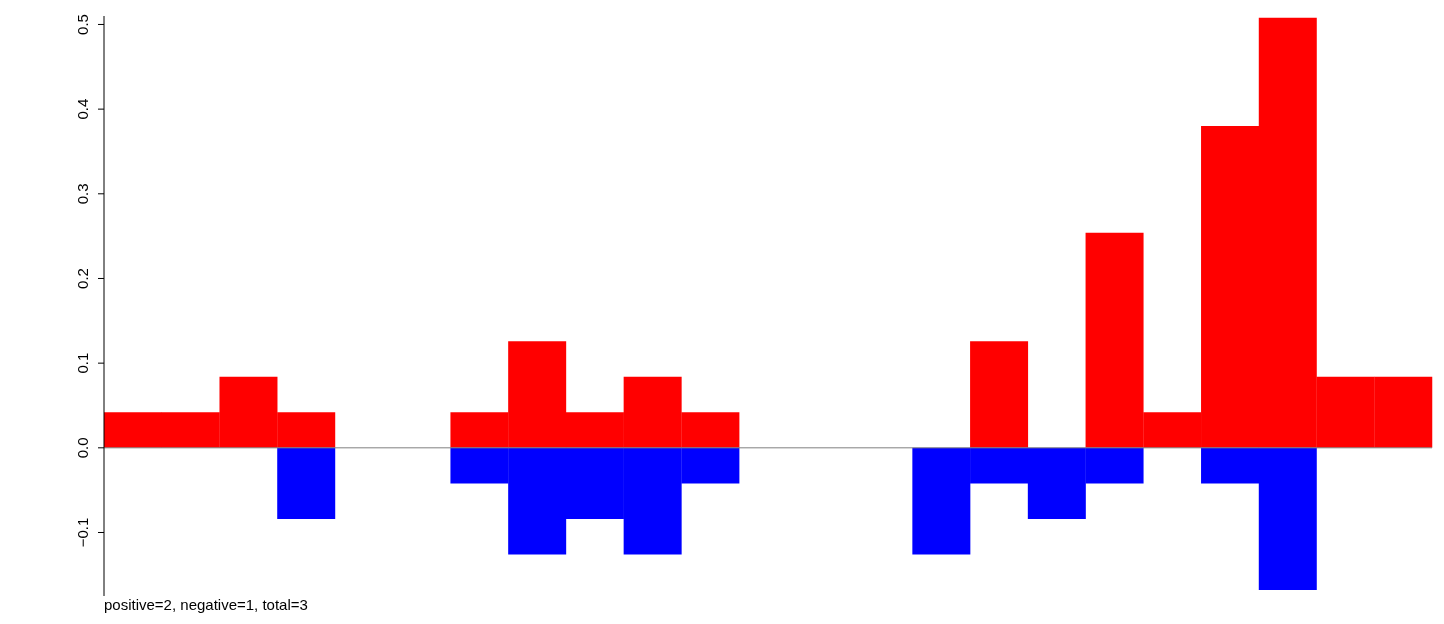 The height and width of the screenshot is (624, 1444). Describe the element at coordinates (82, 448) in the screenshot. I see `y-tick-label: 0.0` at that location.